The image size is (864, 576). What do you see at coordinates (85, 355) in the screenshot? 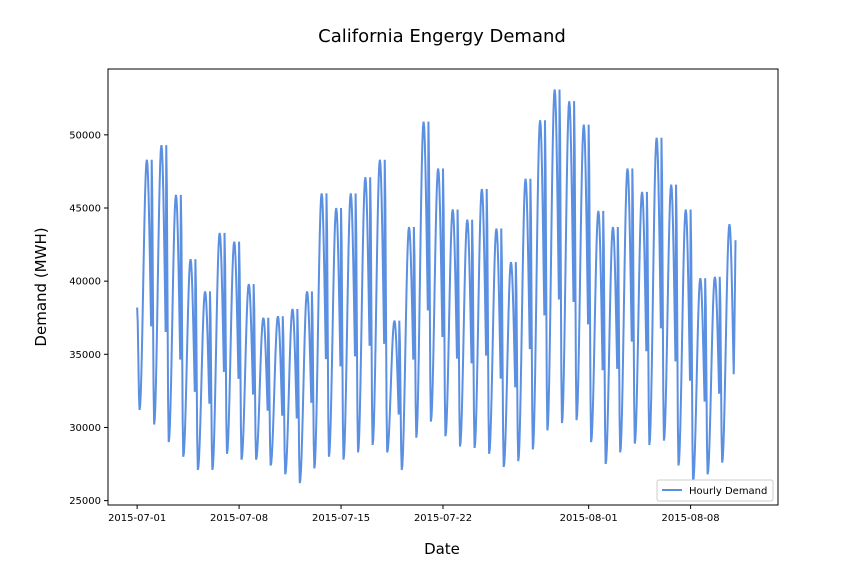
I see `y-tick-label: 35000` at bounding box center [85, 355].